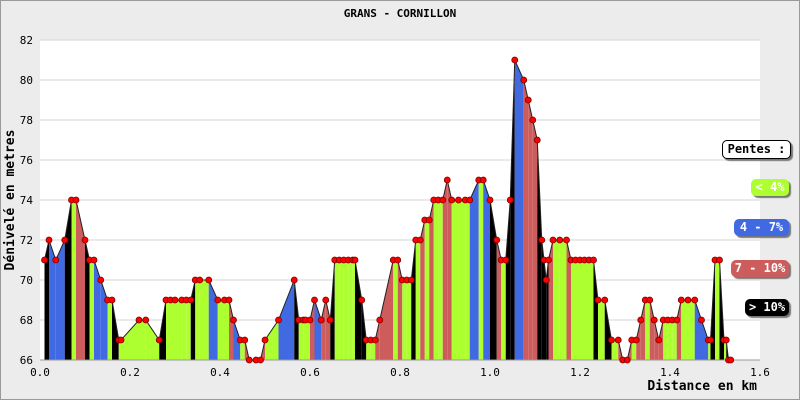  Describe the element at coordinates (490, 372) in the screenshot. I see `x-tick-label: 1.0` at that location.